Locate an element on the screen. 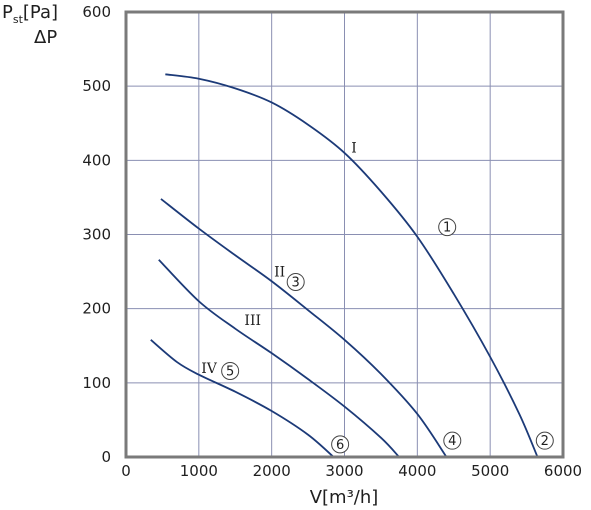 This screenshot has height=510, width=591. y-tick-label-3: 300 is located at coordinates (96, 235).